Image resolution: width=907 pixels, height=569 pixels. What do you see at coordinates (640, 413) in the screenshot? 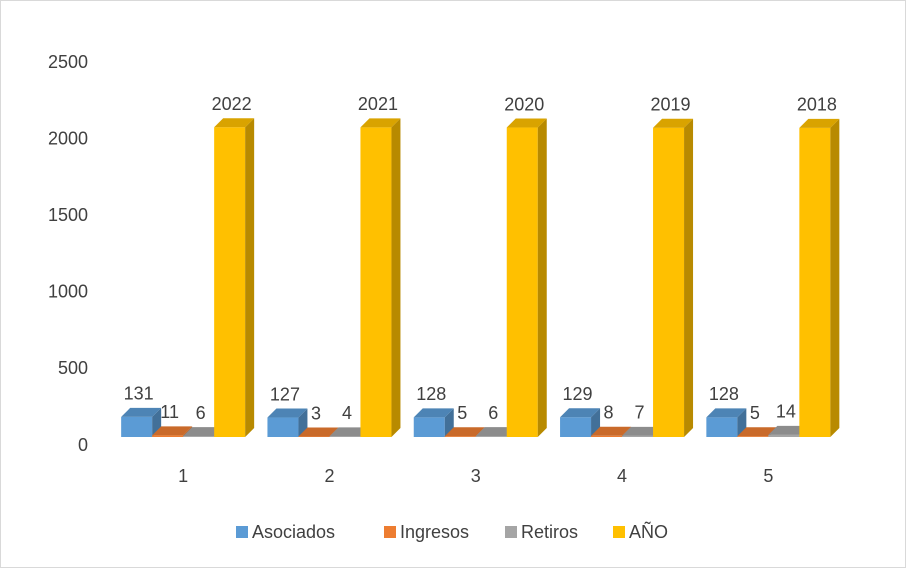
I see `data-label: 7` at bounding box center [640, 413].